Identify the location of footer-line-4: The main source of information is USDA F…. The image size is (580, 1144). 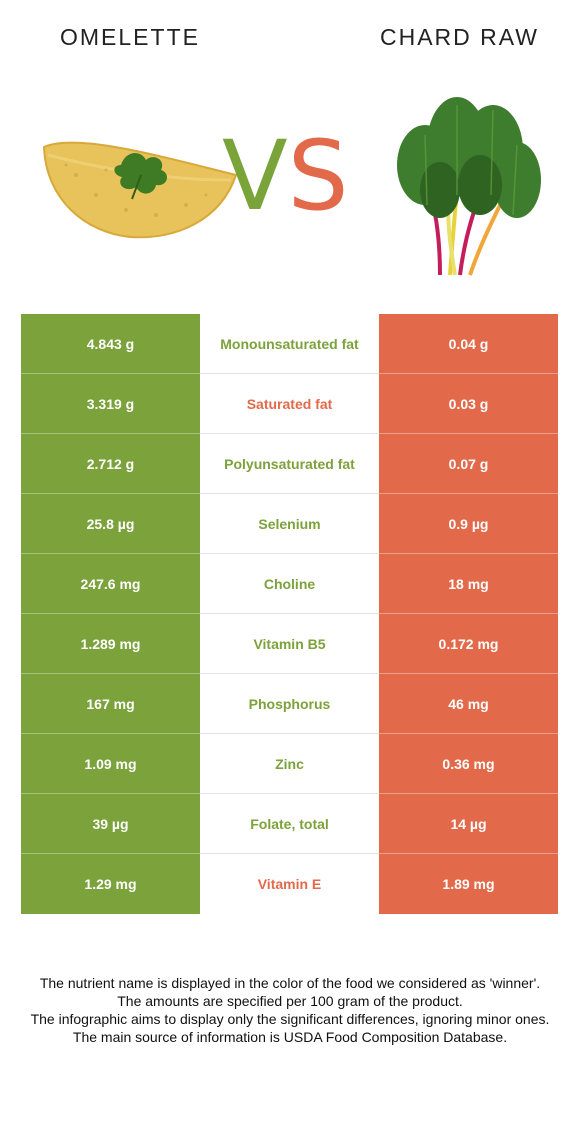
(290, 1037).